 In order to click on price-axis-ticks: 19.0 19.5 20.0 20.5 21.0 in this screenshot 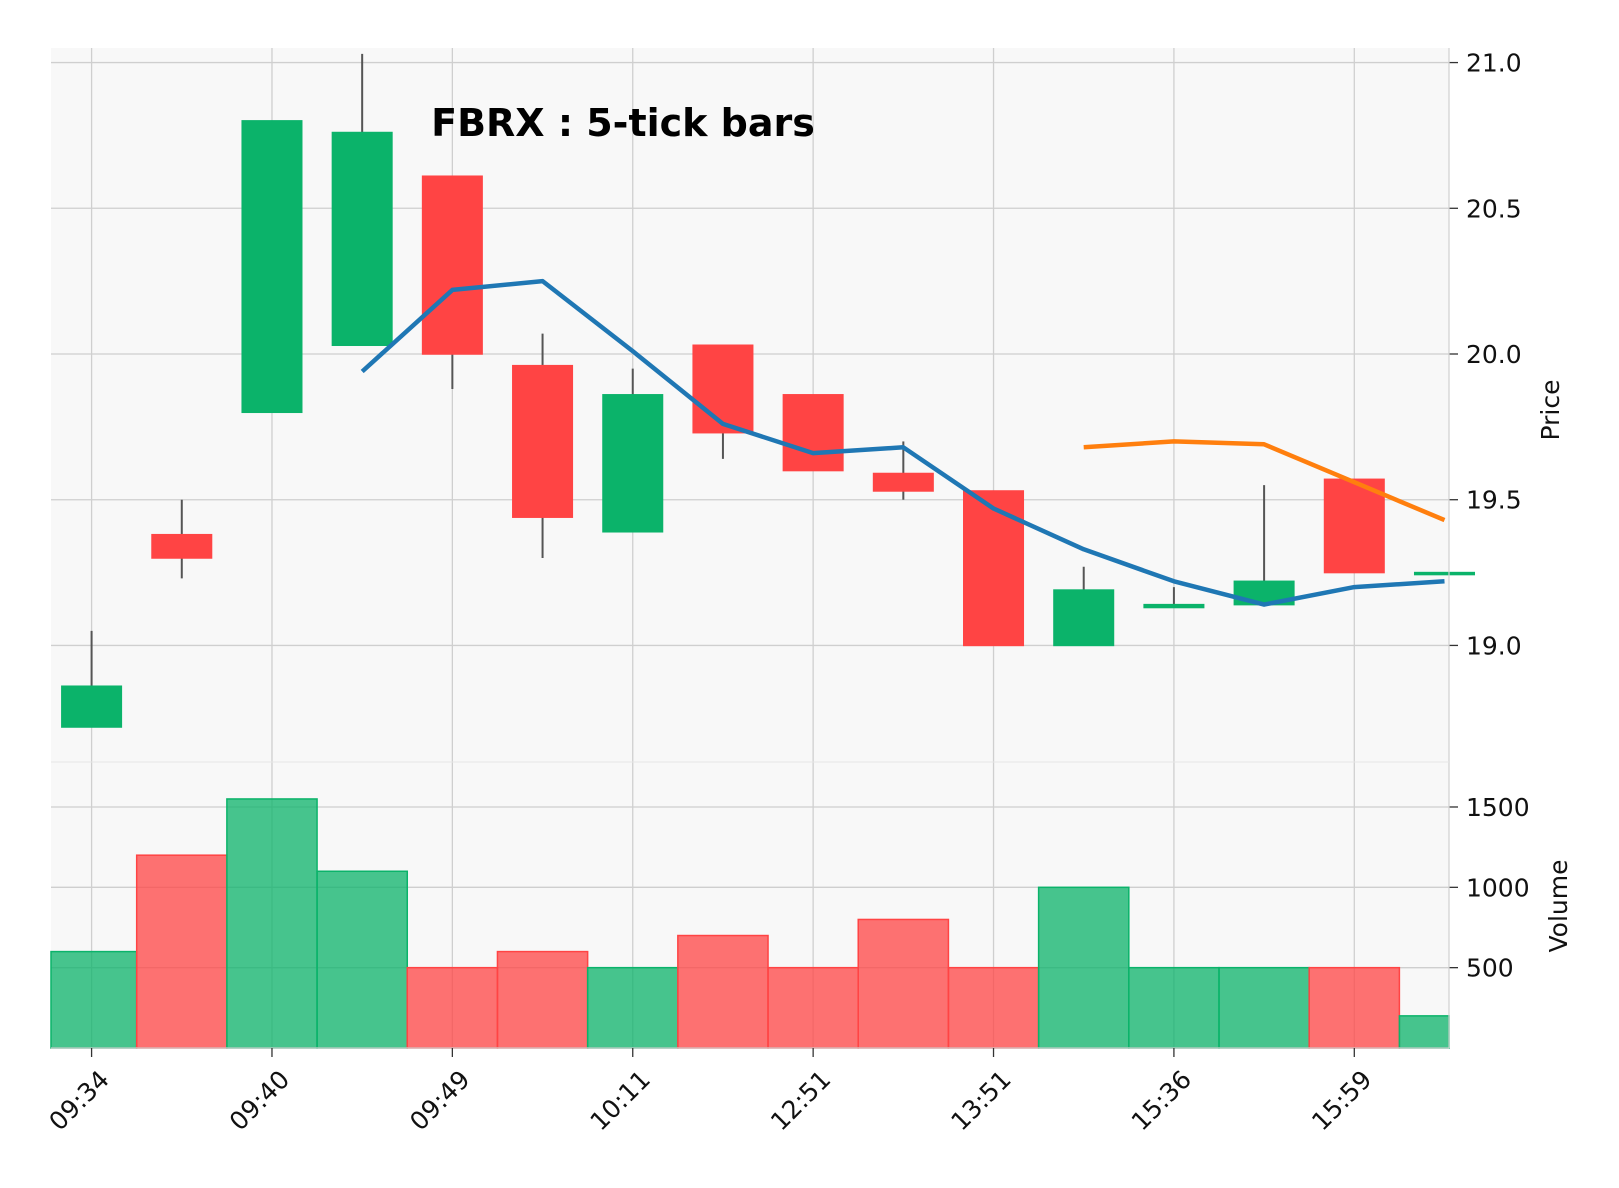, I will do `click(1485, 354)`.